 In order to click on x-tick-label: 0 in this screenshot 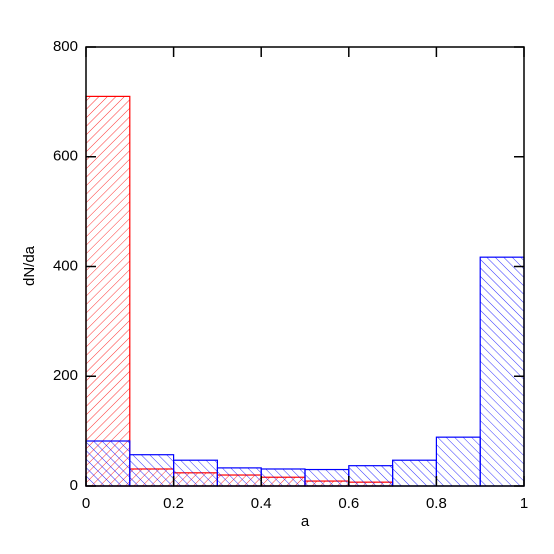, I will do `click(86, 503)`.